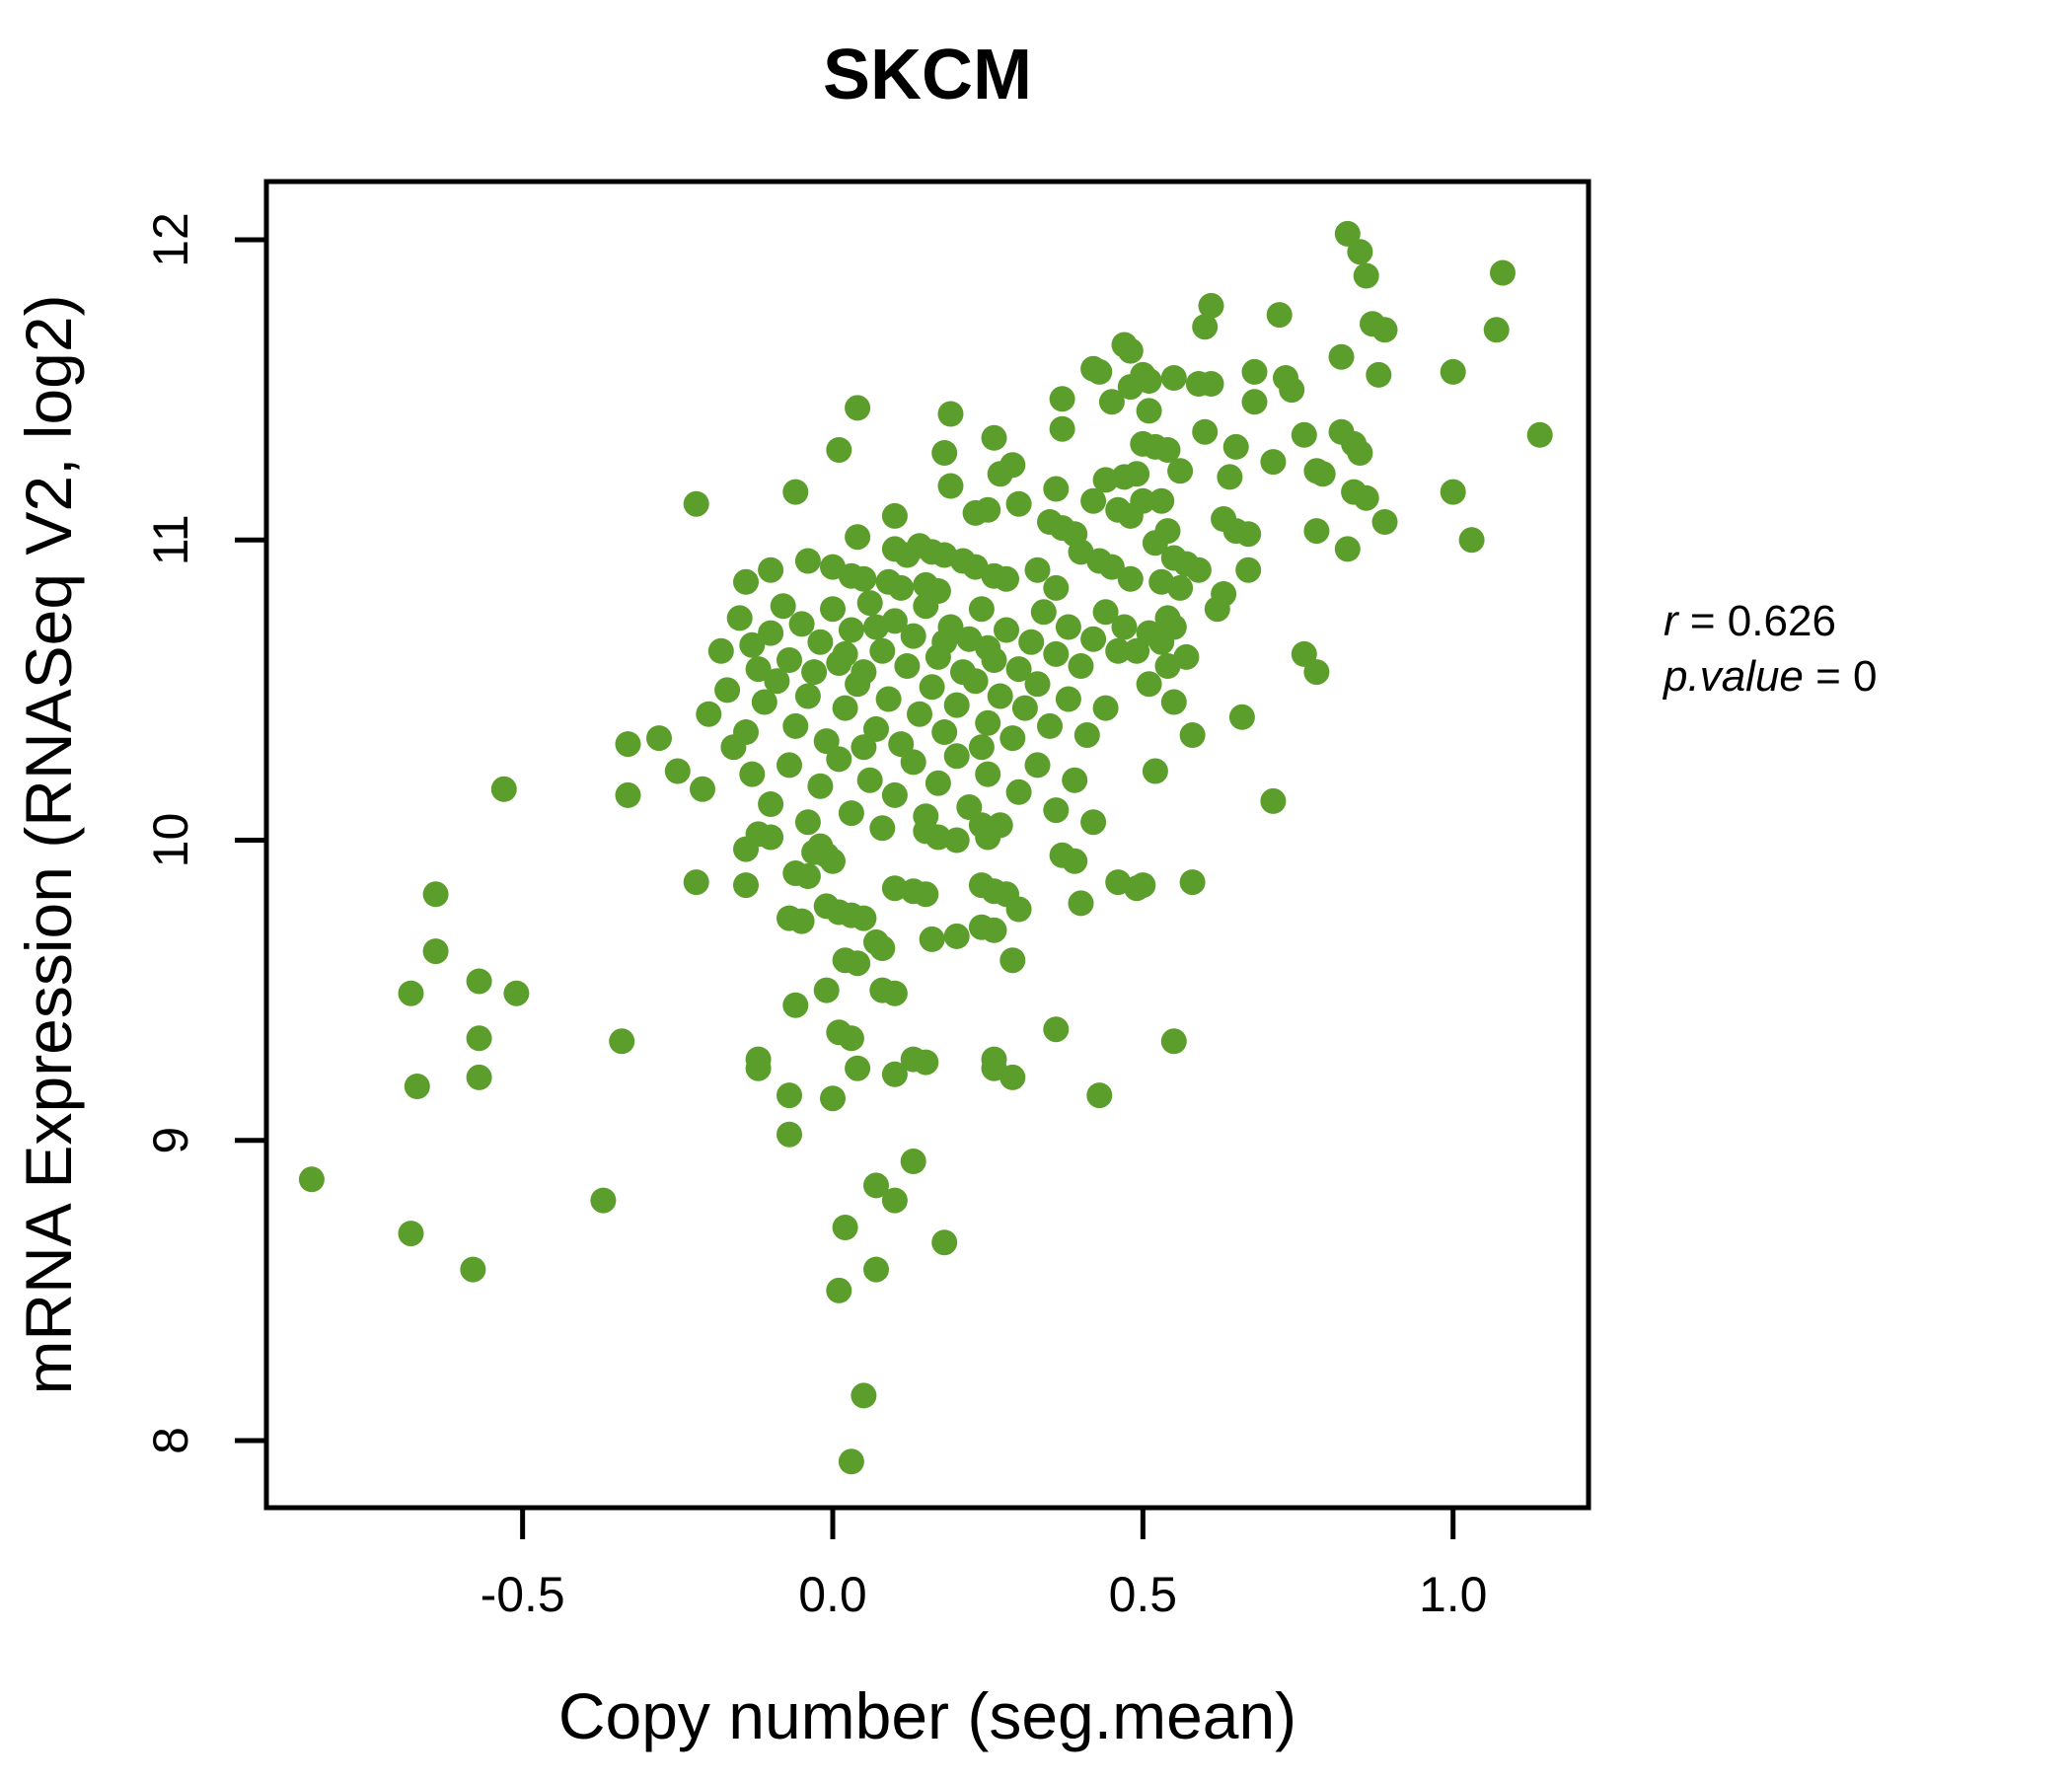  What do you see at coordinates (1454, 1594) in the screenshot?
I see `x-tick-label: 1.0` at bounding box center [1454, 1594].